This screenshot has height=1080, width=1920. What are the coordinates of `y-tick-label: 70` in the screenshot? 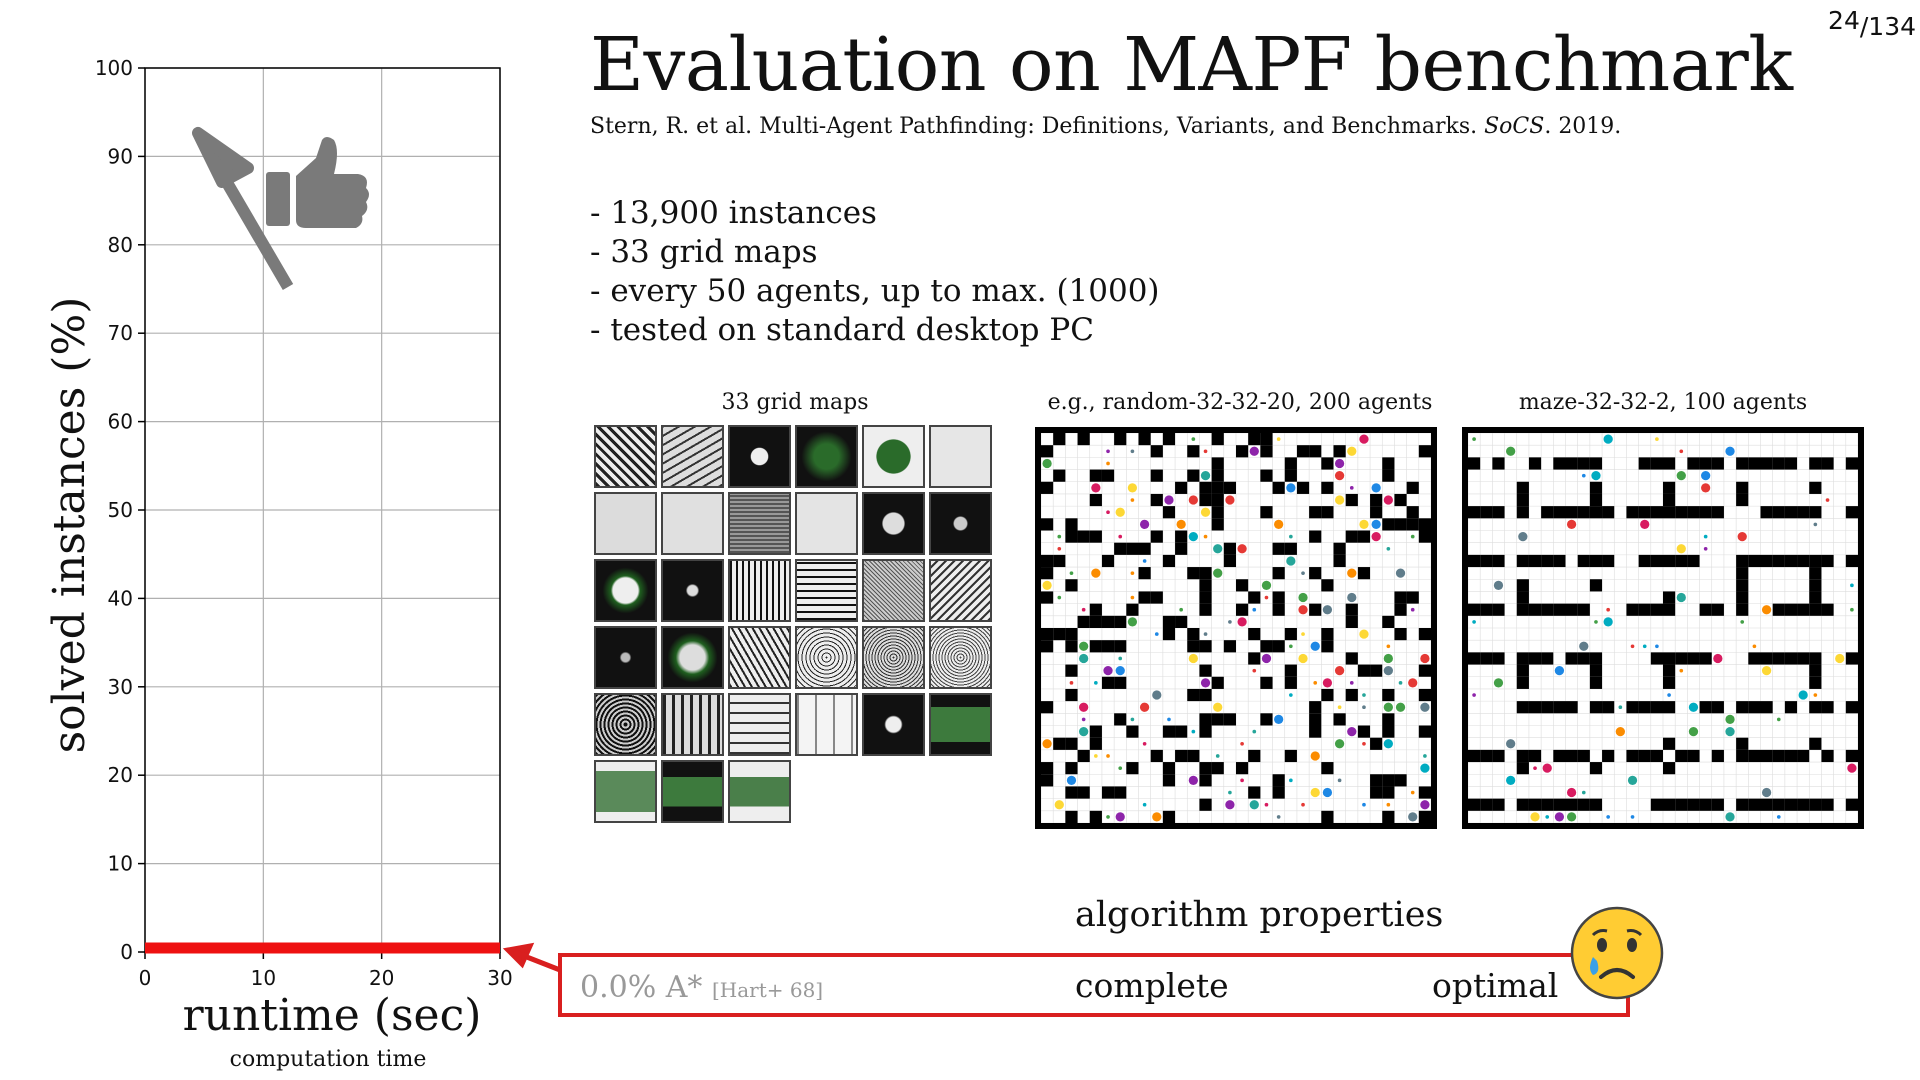 It's located at (120, 333).